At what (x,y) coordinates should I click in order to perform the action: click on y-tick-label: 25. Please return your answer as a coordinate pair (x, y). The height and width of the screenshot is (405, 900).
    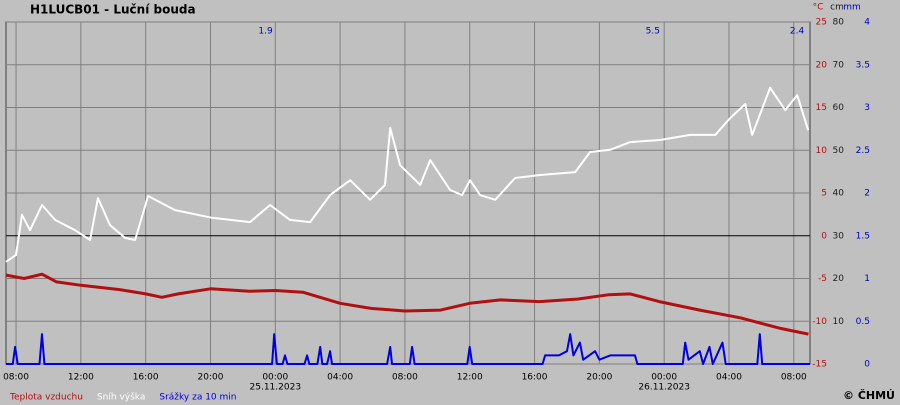
    Looking at the image, I should click on (821, 23).